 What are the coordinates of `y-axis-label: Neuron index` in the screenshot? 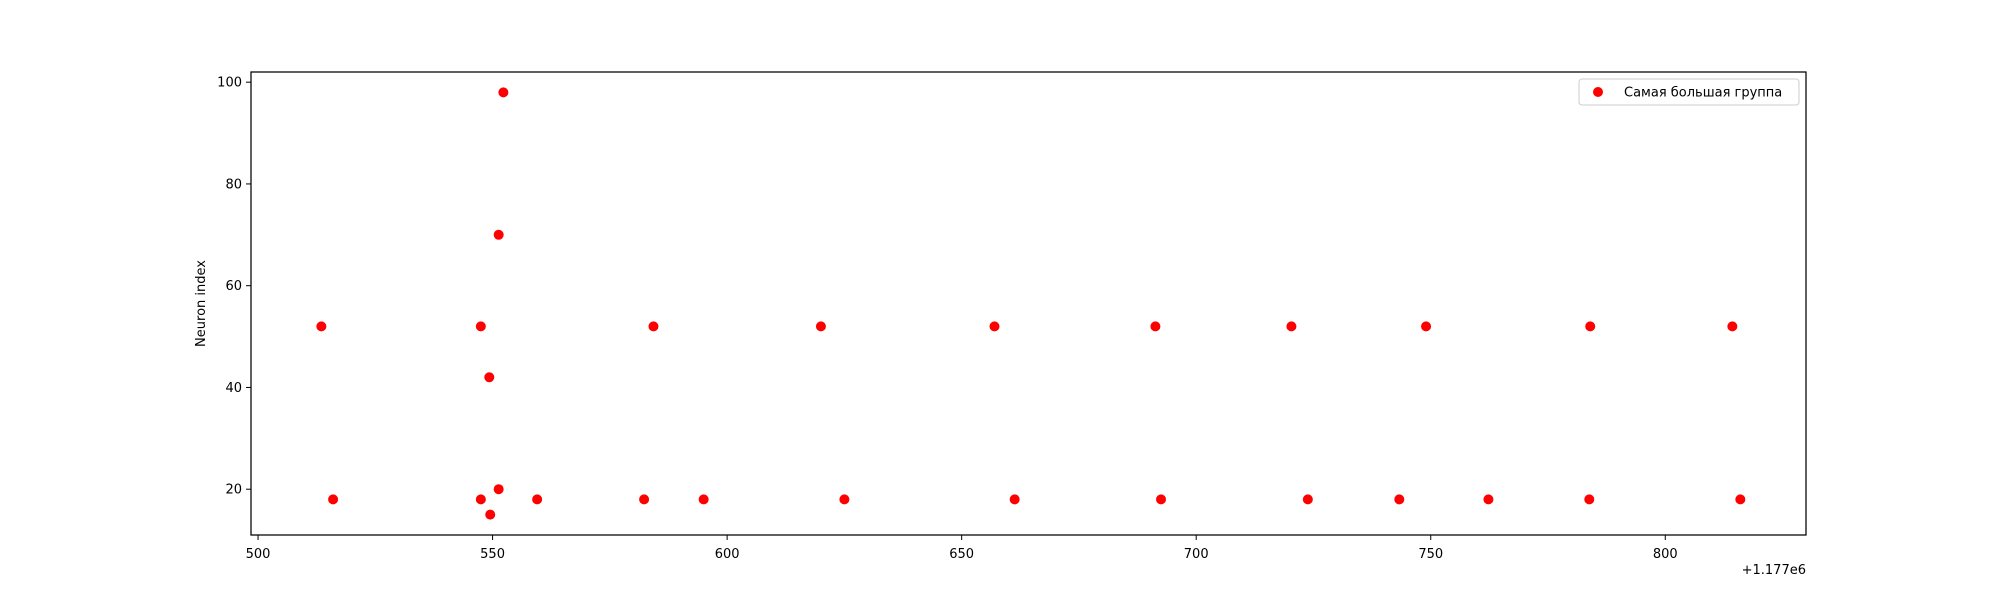 It's located at (201, 303).